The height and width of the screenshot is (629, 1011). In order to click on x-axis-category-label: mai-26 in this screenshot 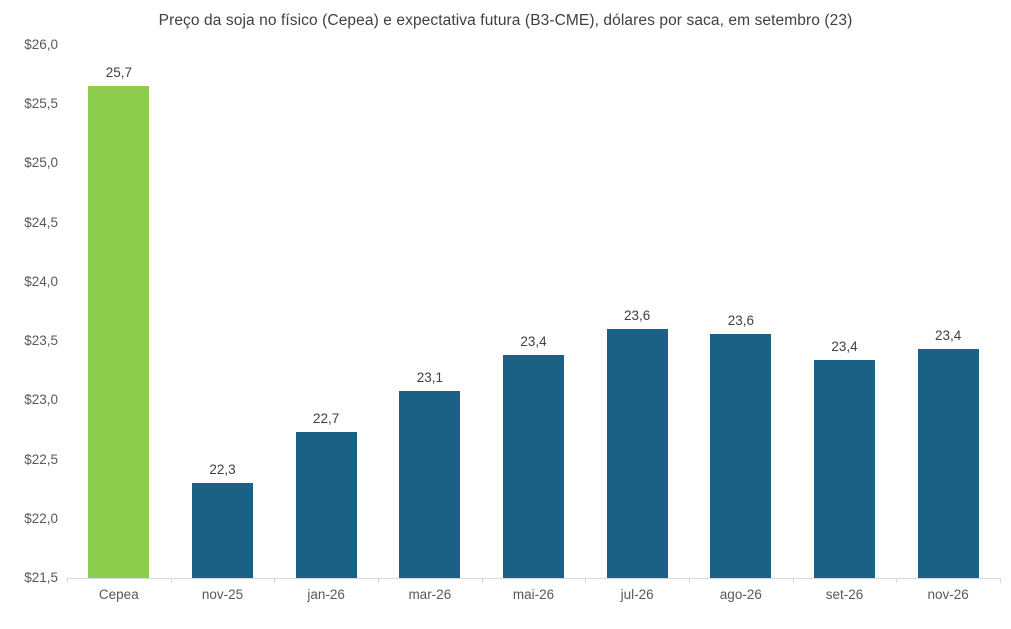, I will do `click(533, 594)`.